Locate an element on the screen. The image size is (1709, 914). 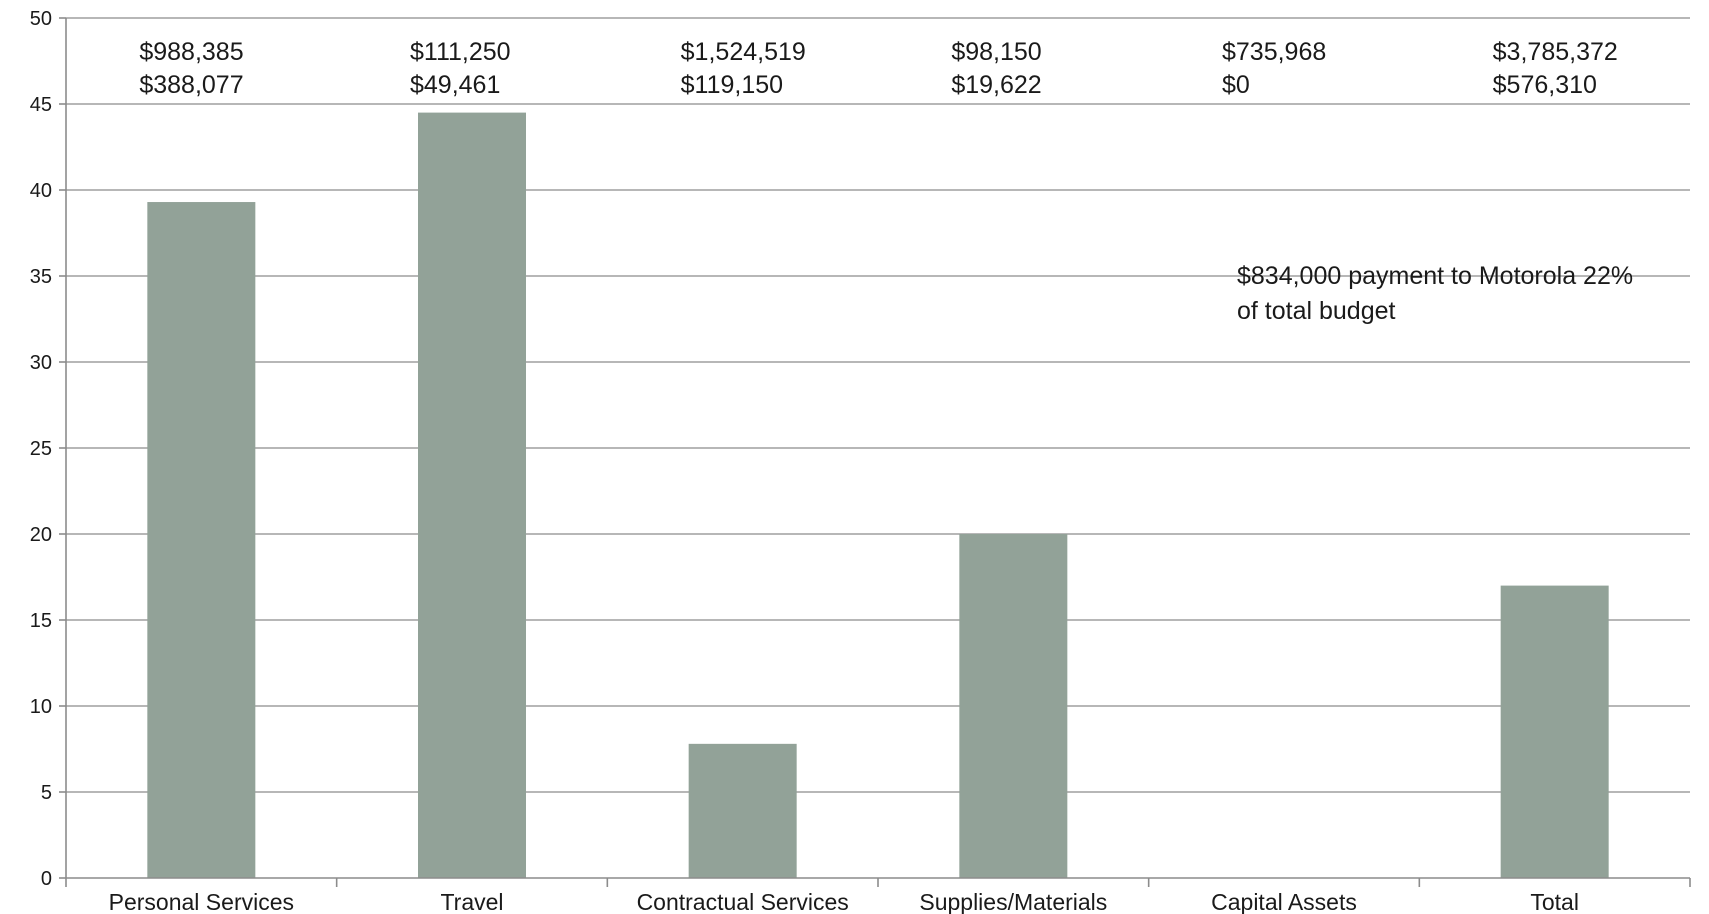
y-tick-label: 30 is located at coordinates (41, 363).